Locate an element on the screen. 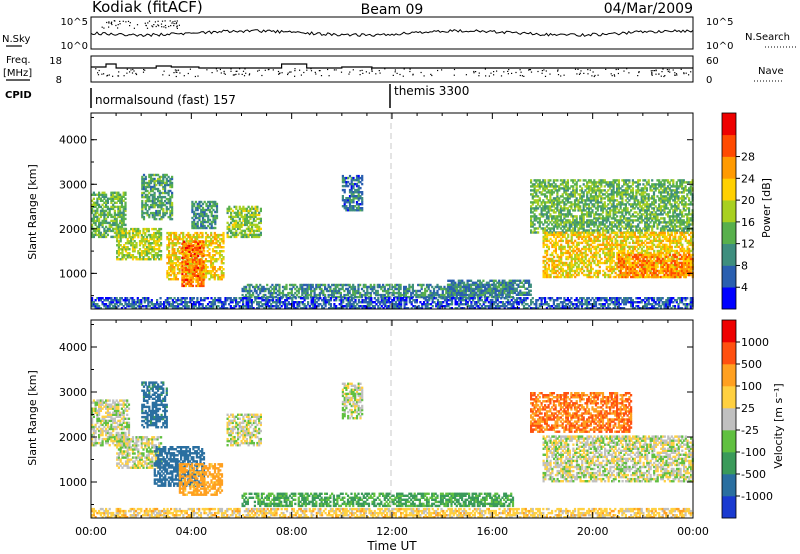 Image resolution: width=800 pixels, height=554 pixels. freq-label: Freq. is located at coordinates (18, 60).